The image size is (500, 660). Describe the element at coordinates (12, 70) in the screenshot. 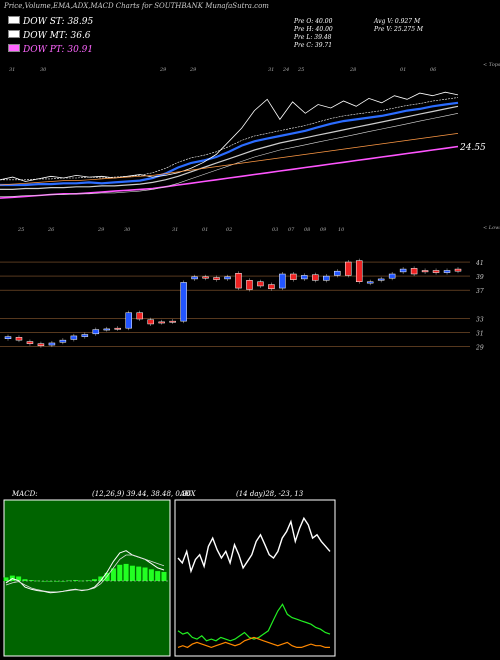

I see `top-date-label: 31` at that location.